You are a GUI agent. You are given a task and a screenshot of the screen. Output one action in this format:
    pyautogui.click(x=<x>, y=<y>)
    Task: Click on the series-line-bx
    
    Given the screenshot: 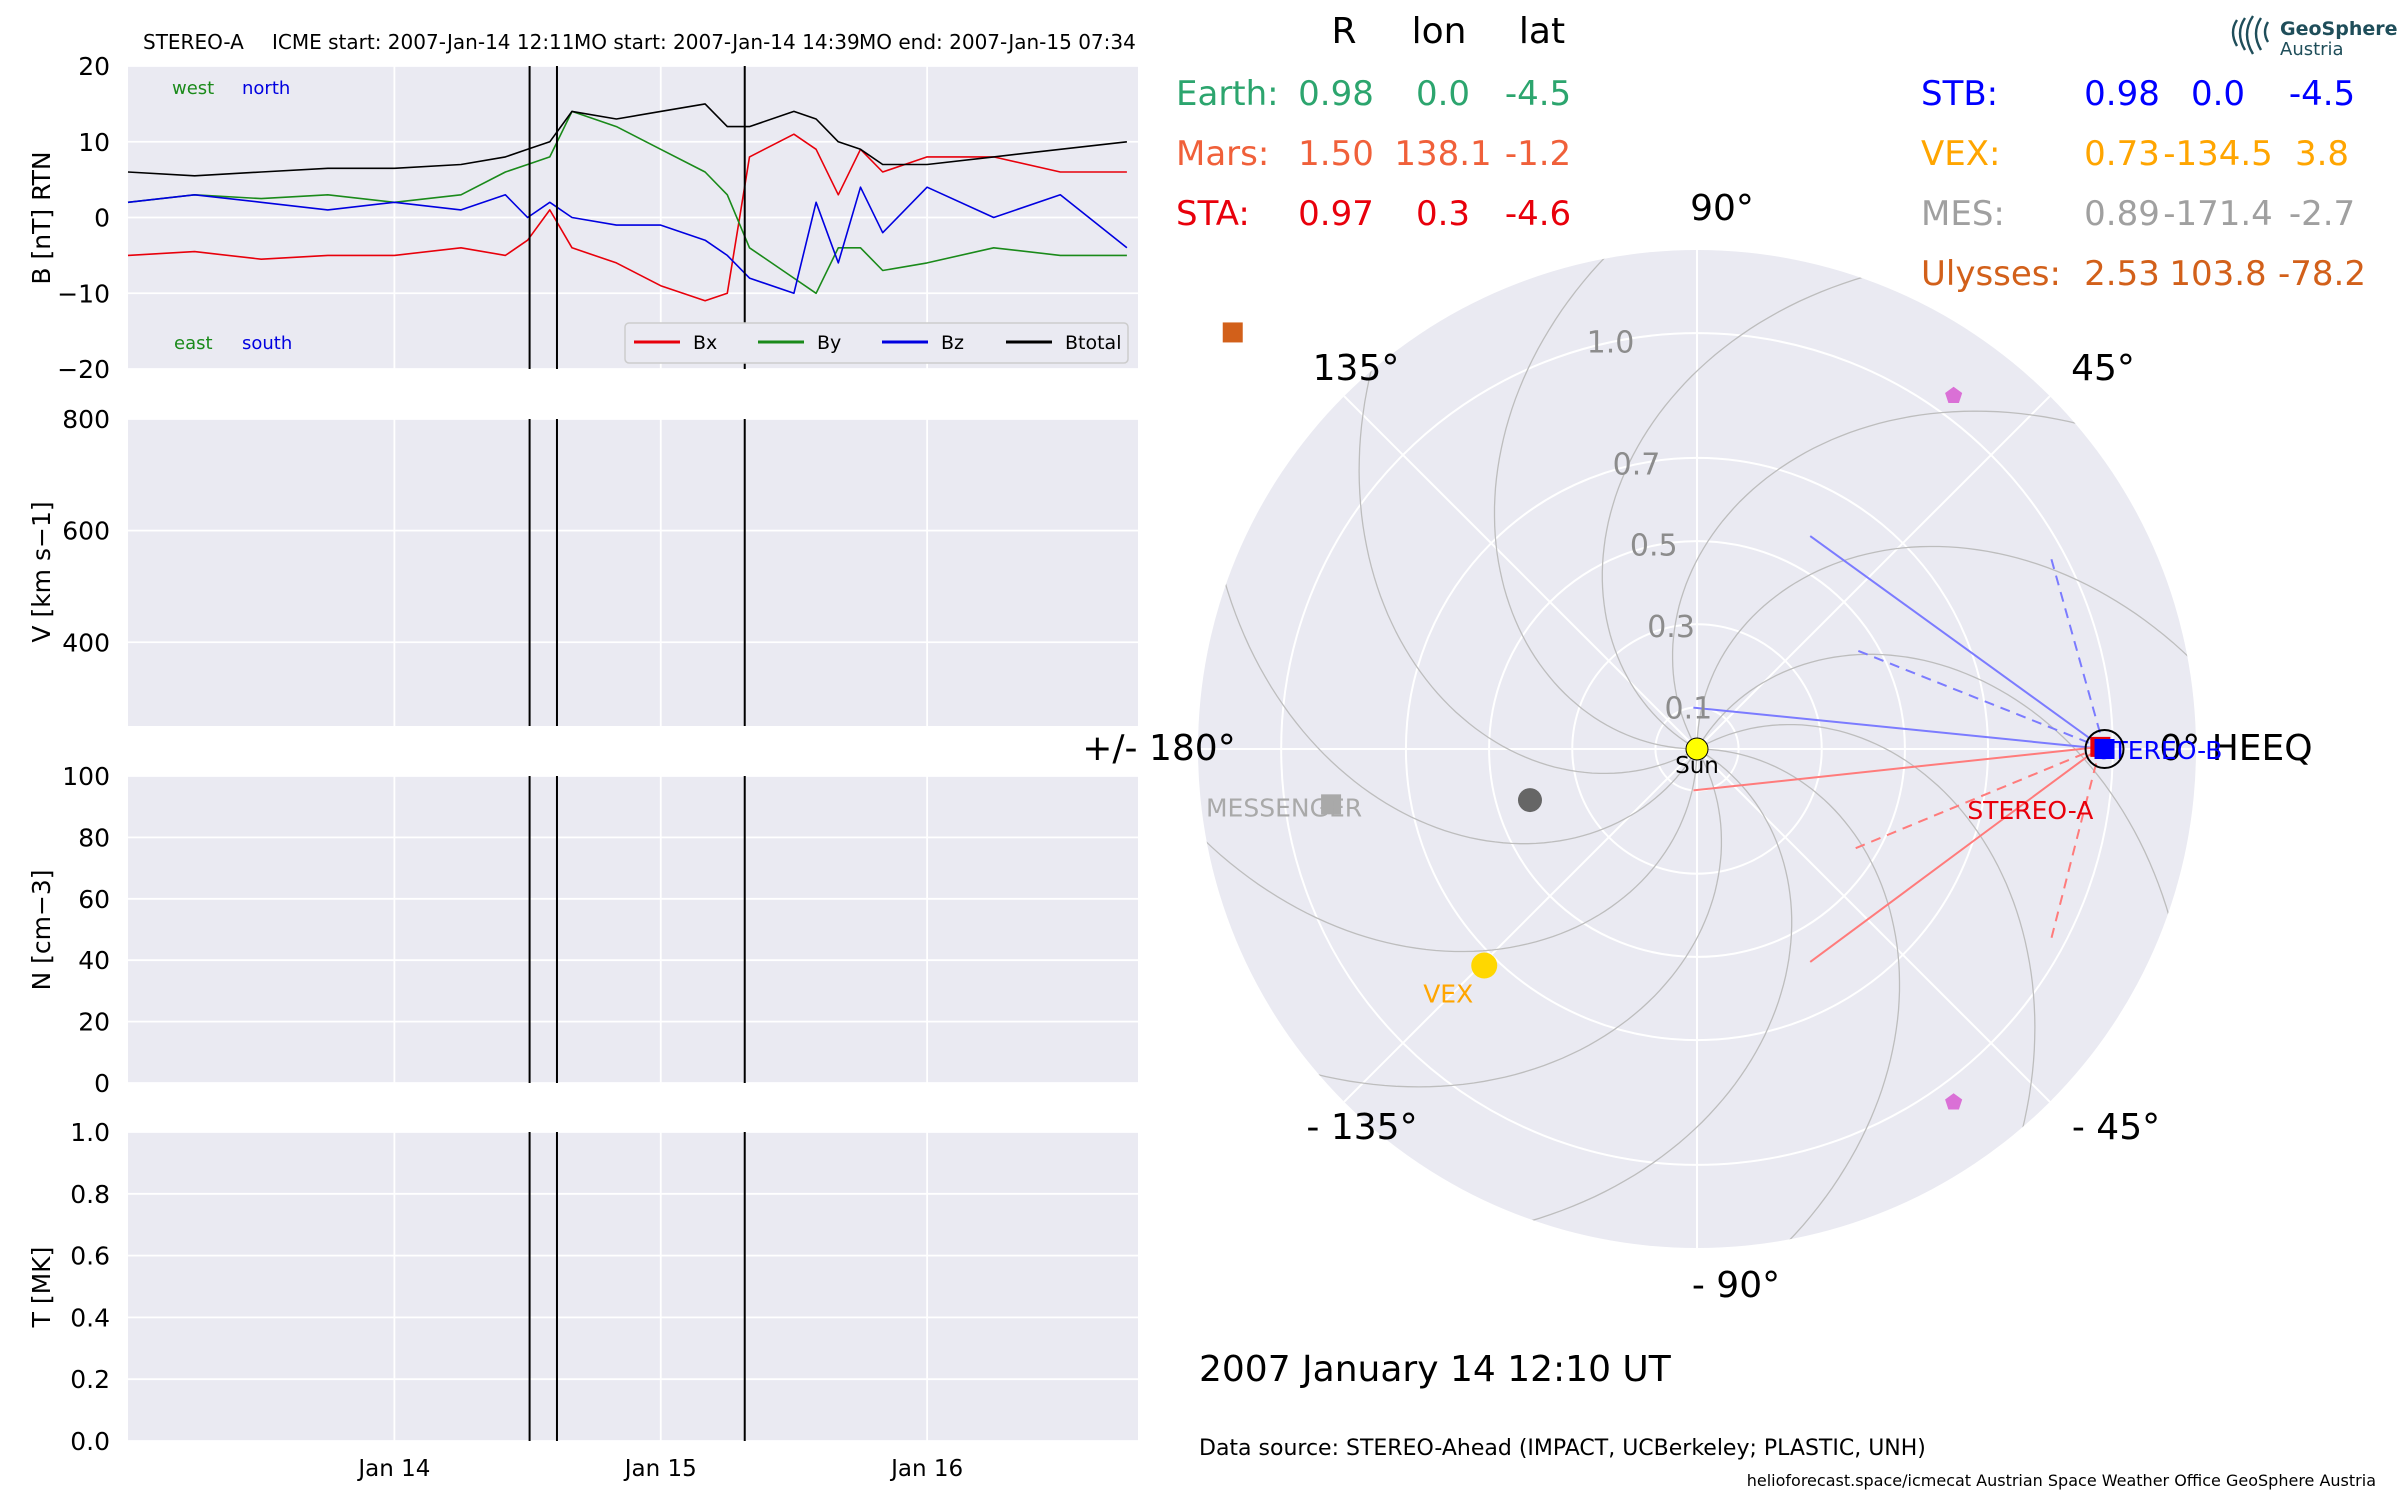 What is the action you would take?
    pyautogui.click(x=627, y=217)
    